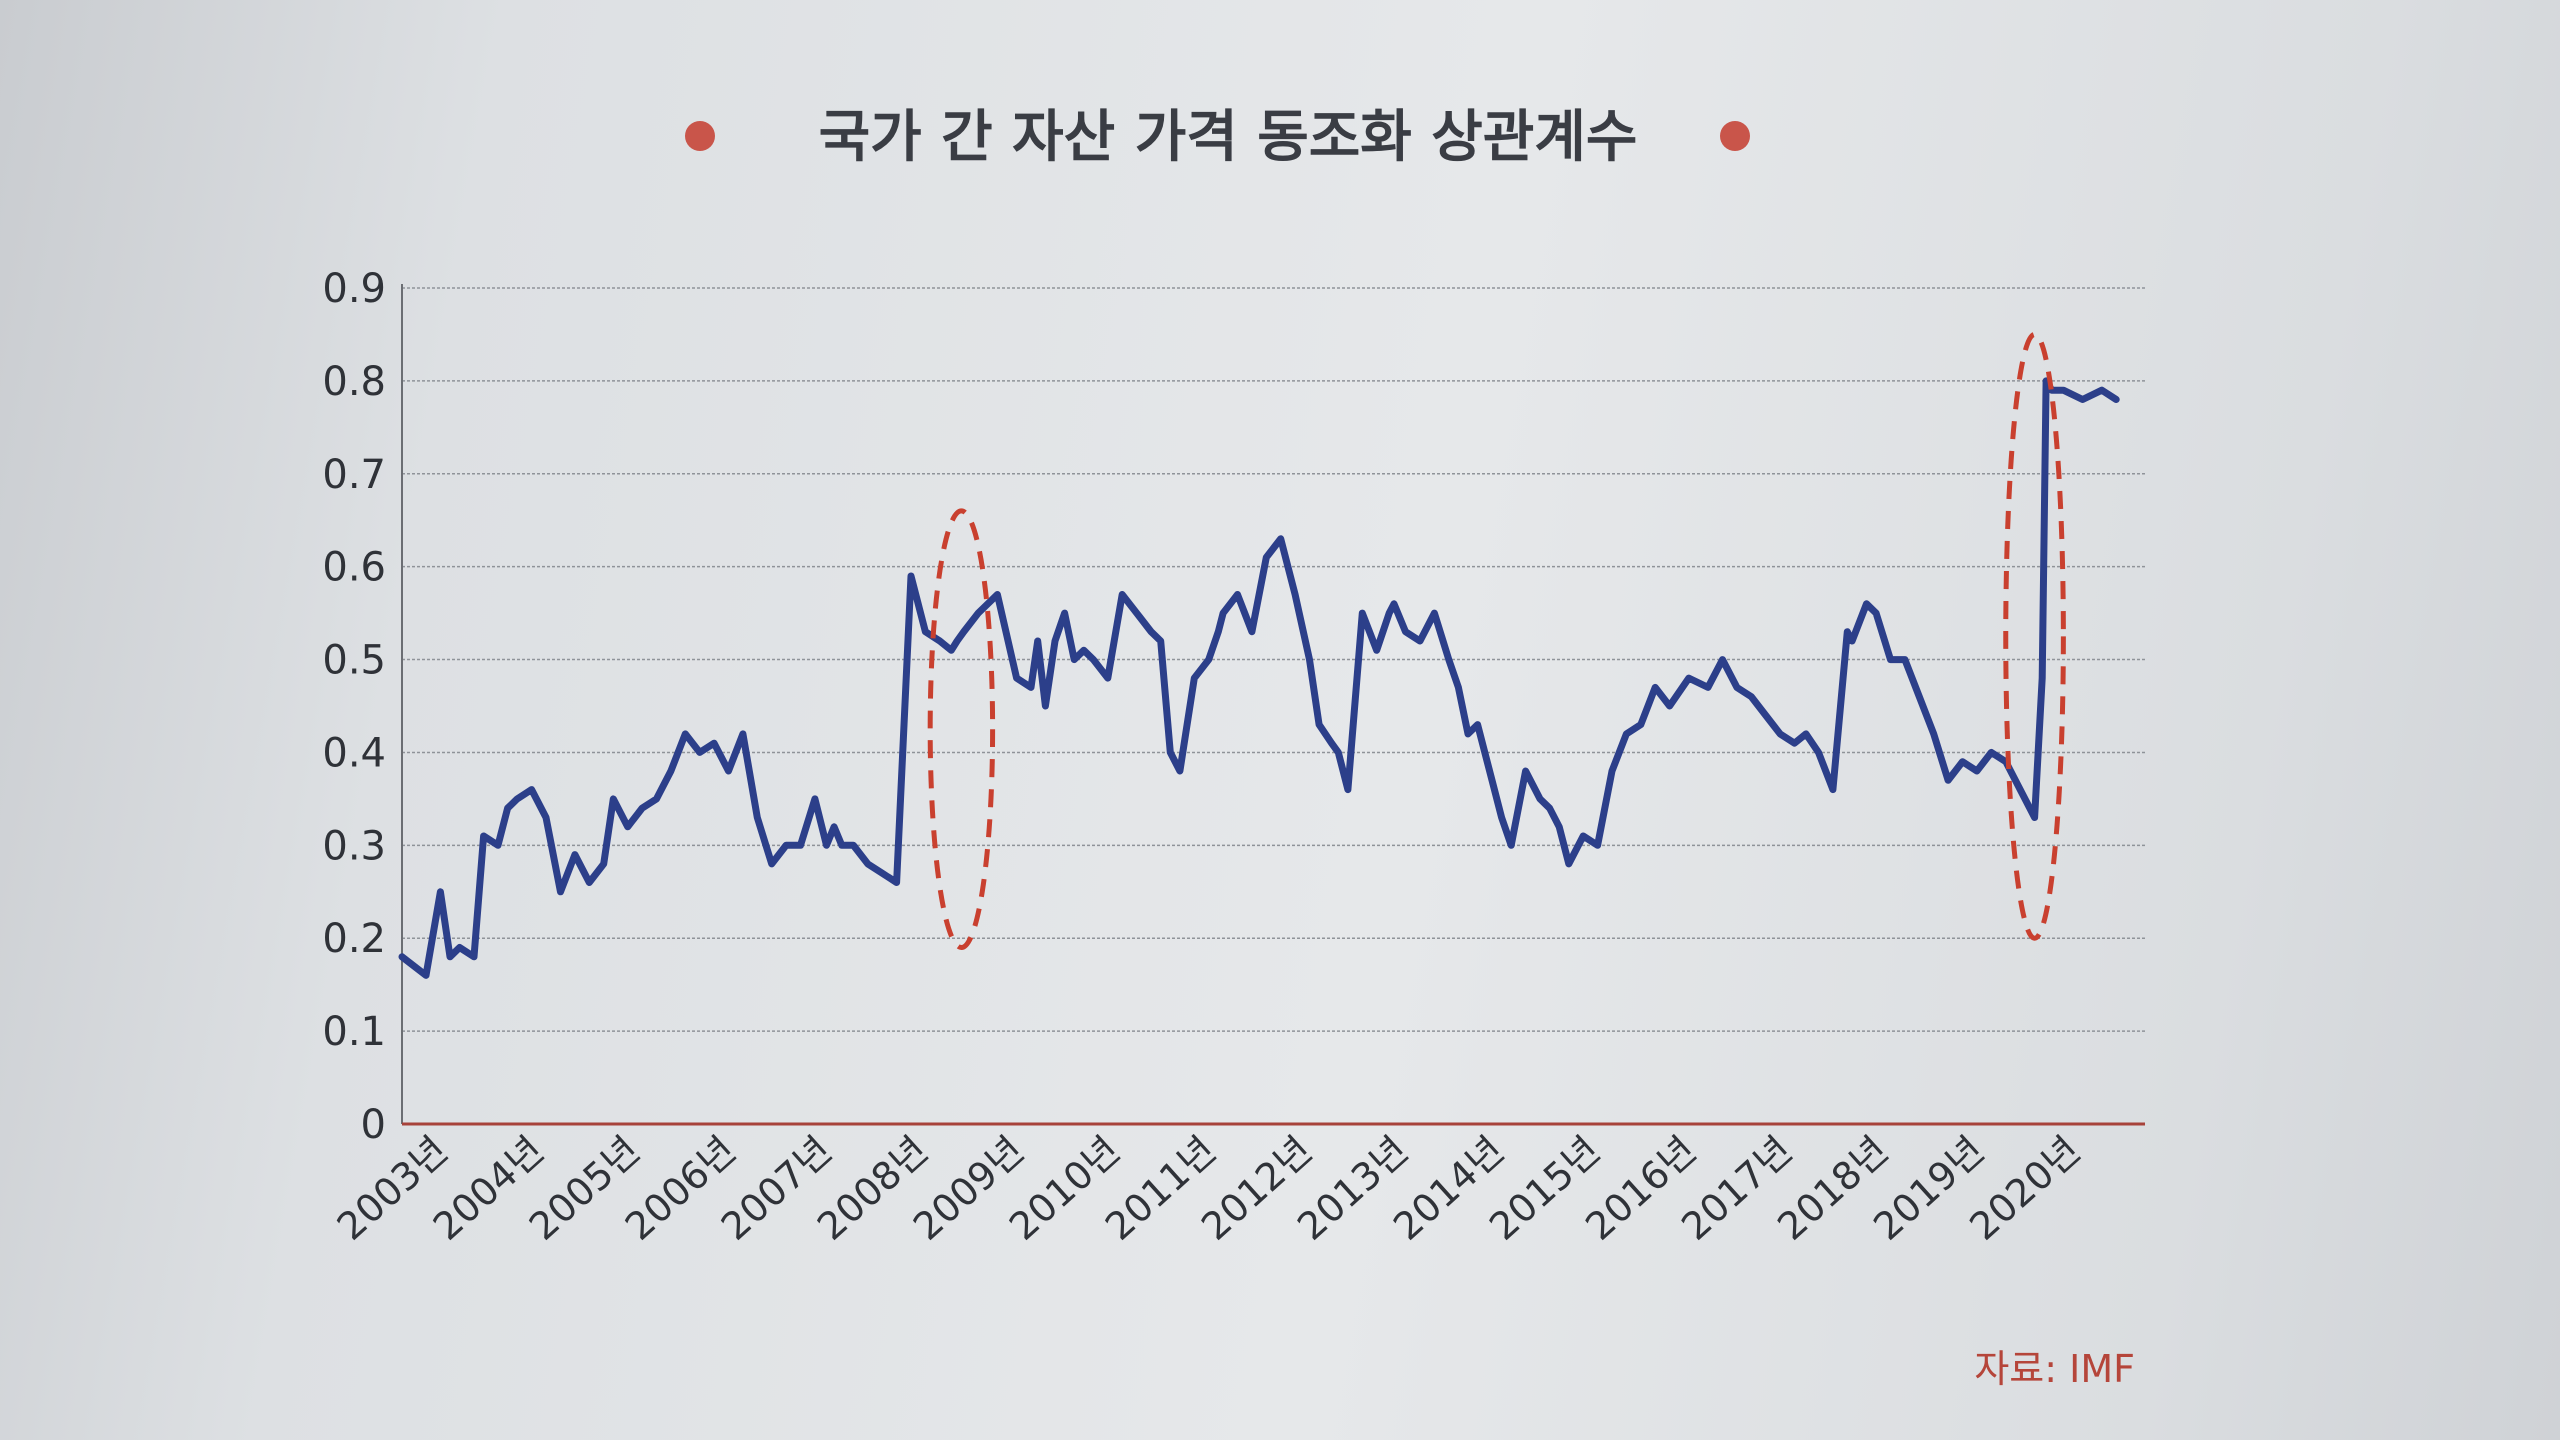 Image resolution: width=2560 pixels, height=1440 pixels. What do you see at coordinates (354, 707) in the screenshot?
I see `y-axis-ticks: 0 0.1 0.2 0.3 0.4 0.5 0.6 0.7 0.8 0.9` at bounding box center [354, 707].